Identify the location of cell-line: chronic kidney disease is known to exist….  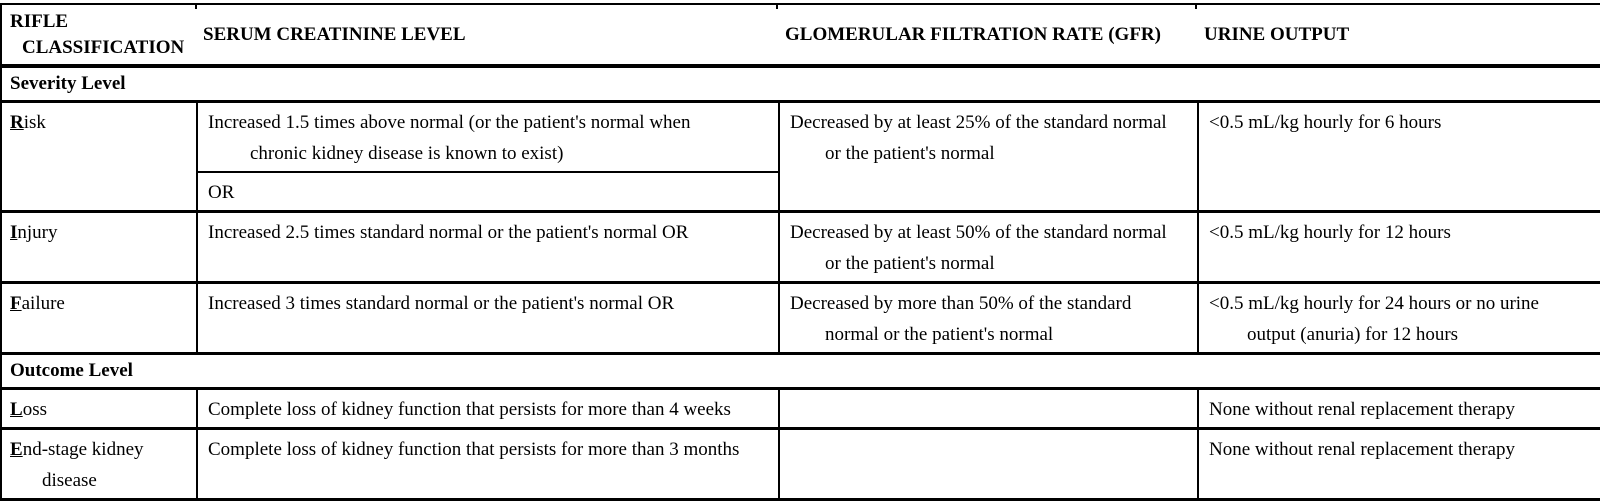
(407, 153).